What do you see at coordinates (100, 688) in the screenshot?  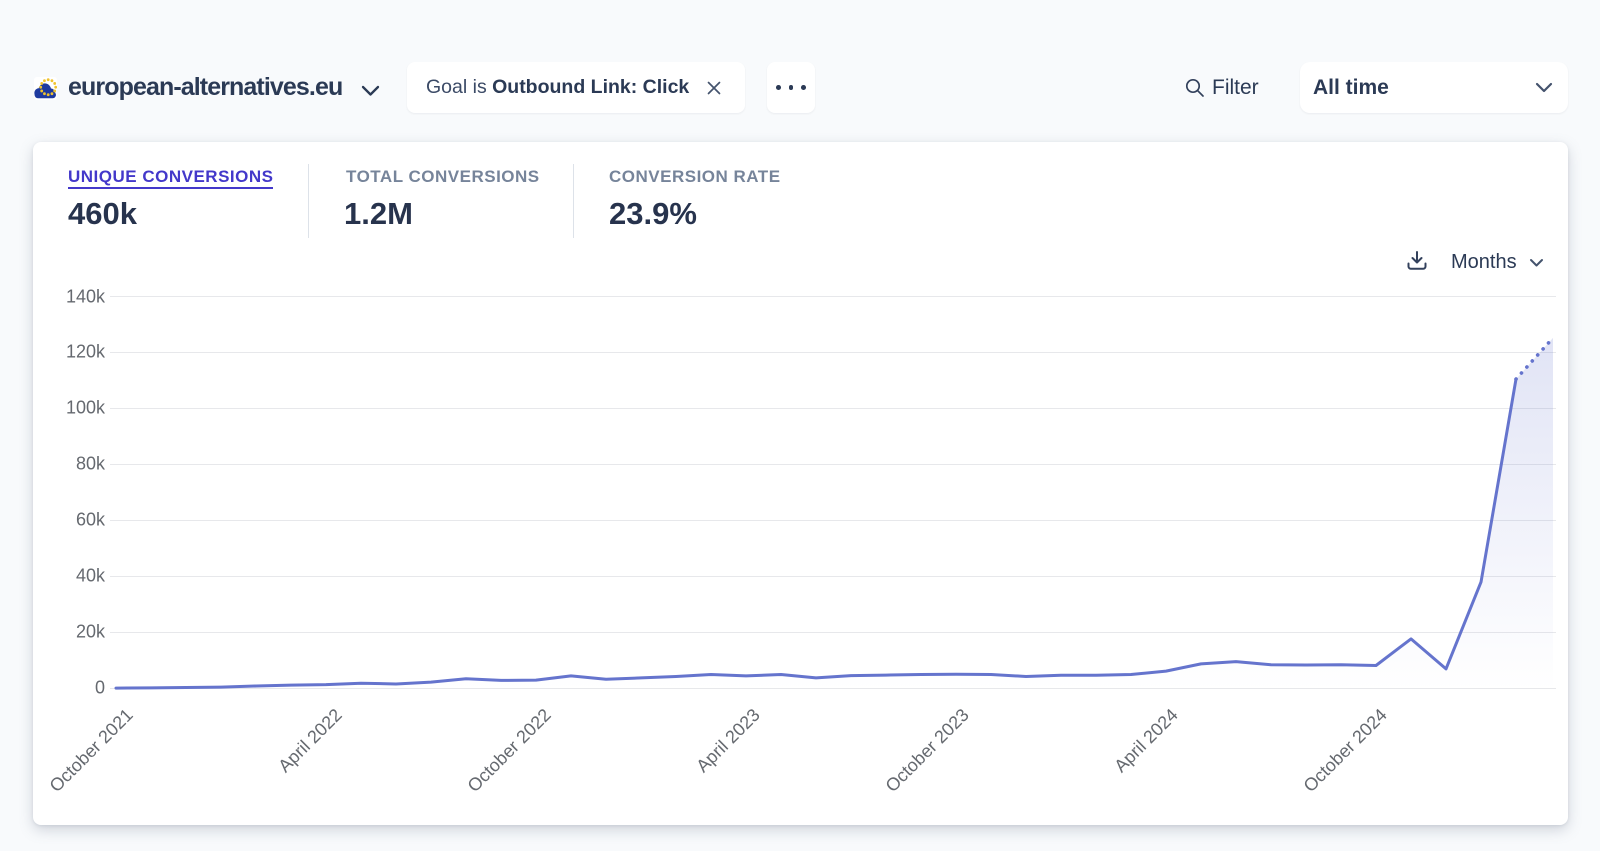 I see `svg-text: 0` at bounding box center [100, 688].